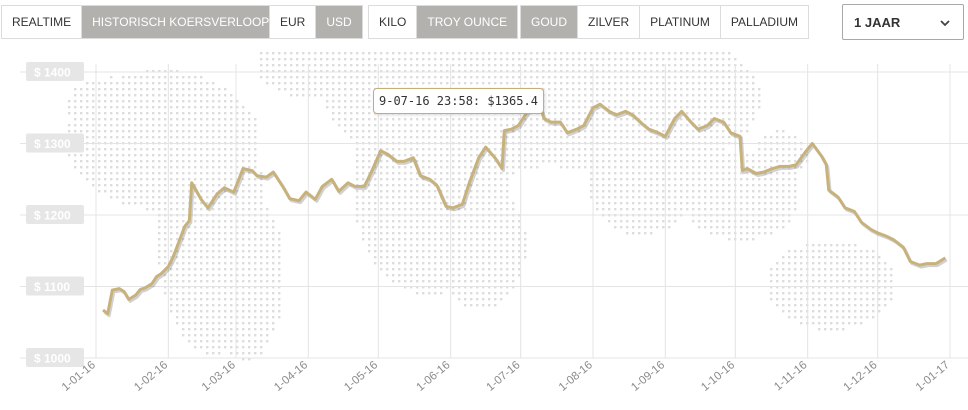  I want to click on x-tick-label: 1-04-16, so click(291, 376).